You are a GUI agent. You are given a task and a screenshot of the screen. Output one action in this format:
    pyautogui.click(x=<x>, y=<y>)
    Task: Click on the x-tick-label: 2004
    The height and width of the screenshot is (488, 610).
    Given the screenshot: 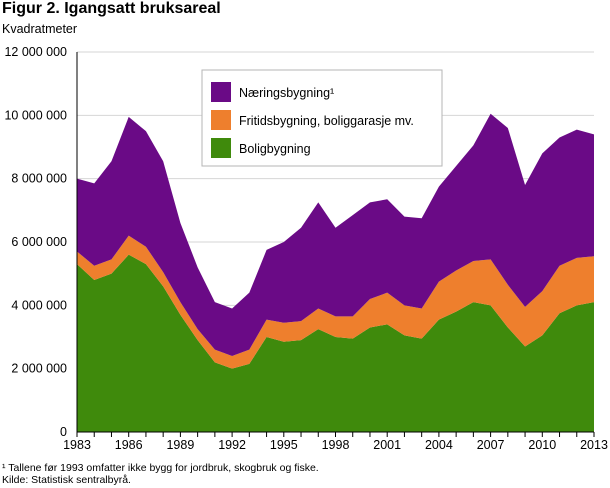 What is the action you would take?
    pyautogui.click(x=439, y=445)
    